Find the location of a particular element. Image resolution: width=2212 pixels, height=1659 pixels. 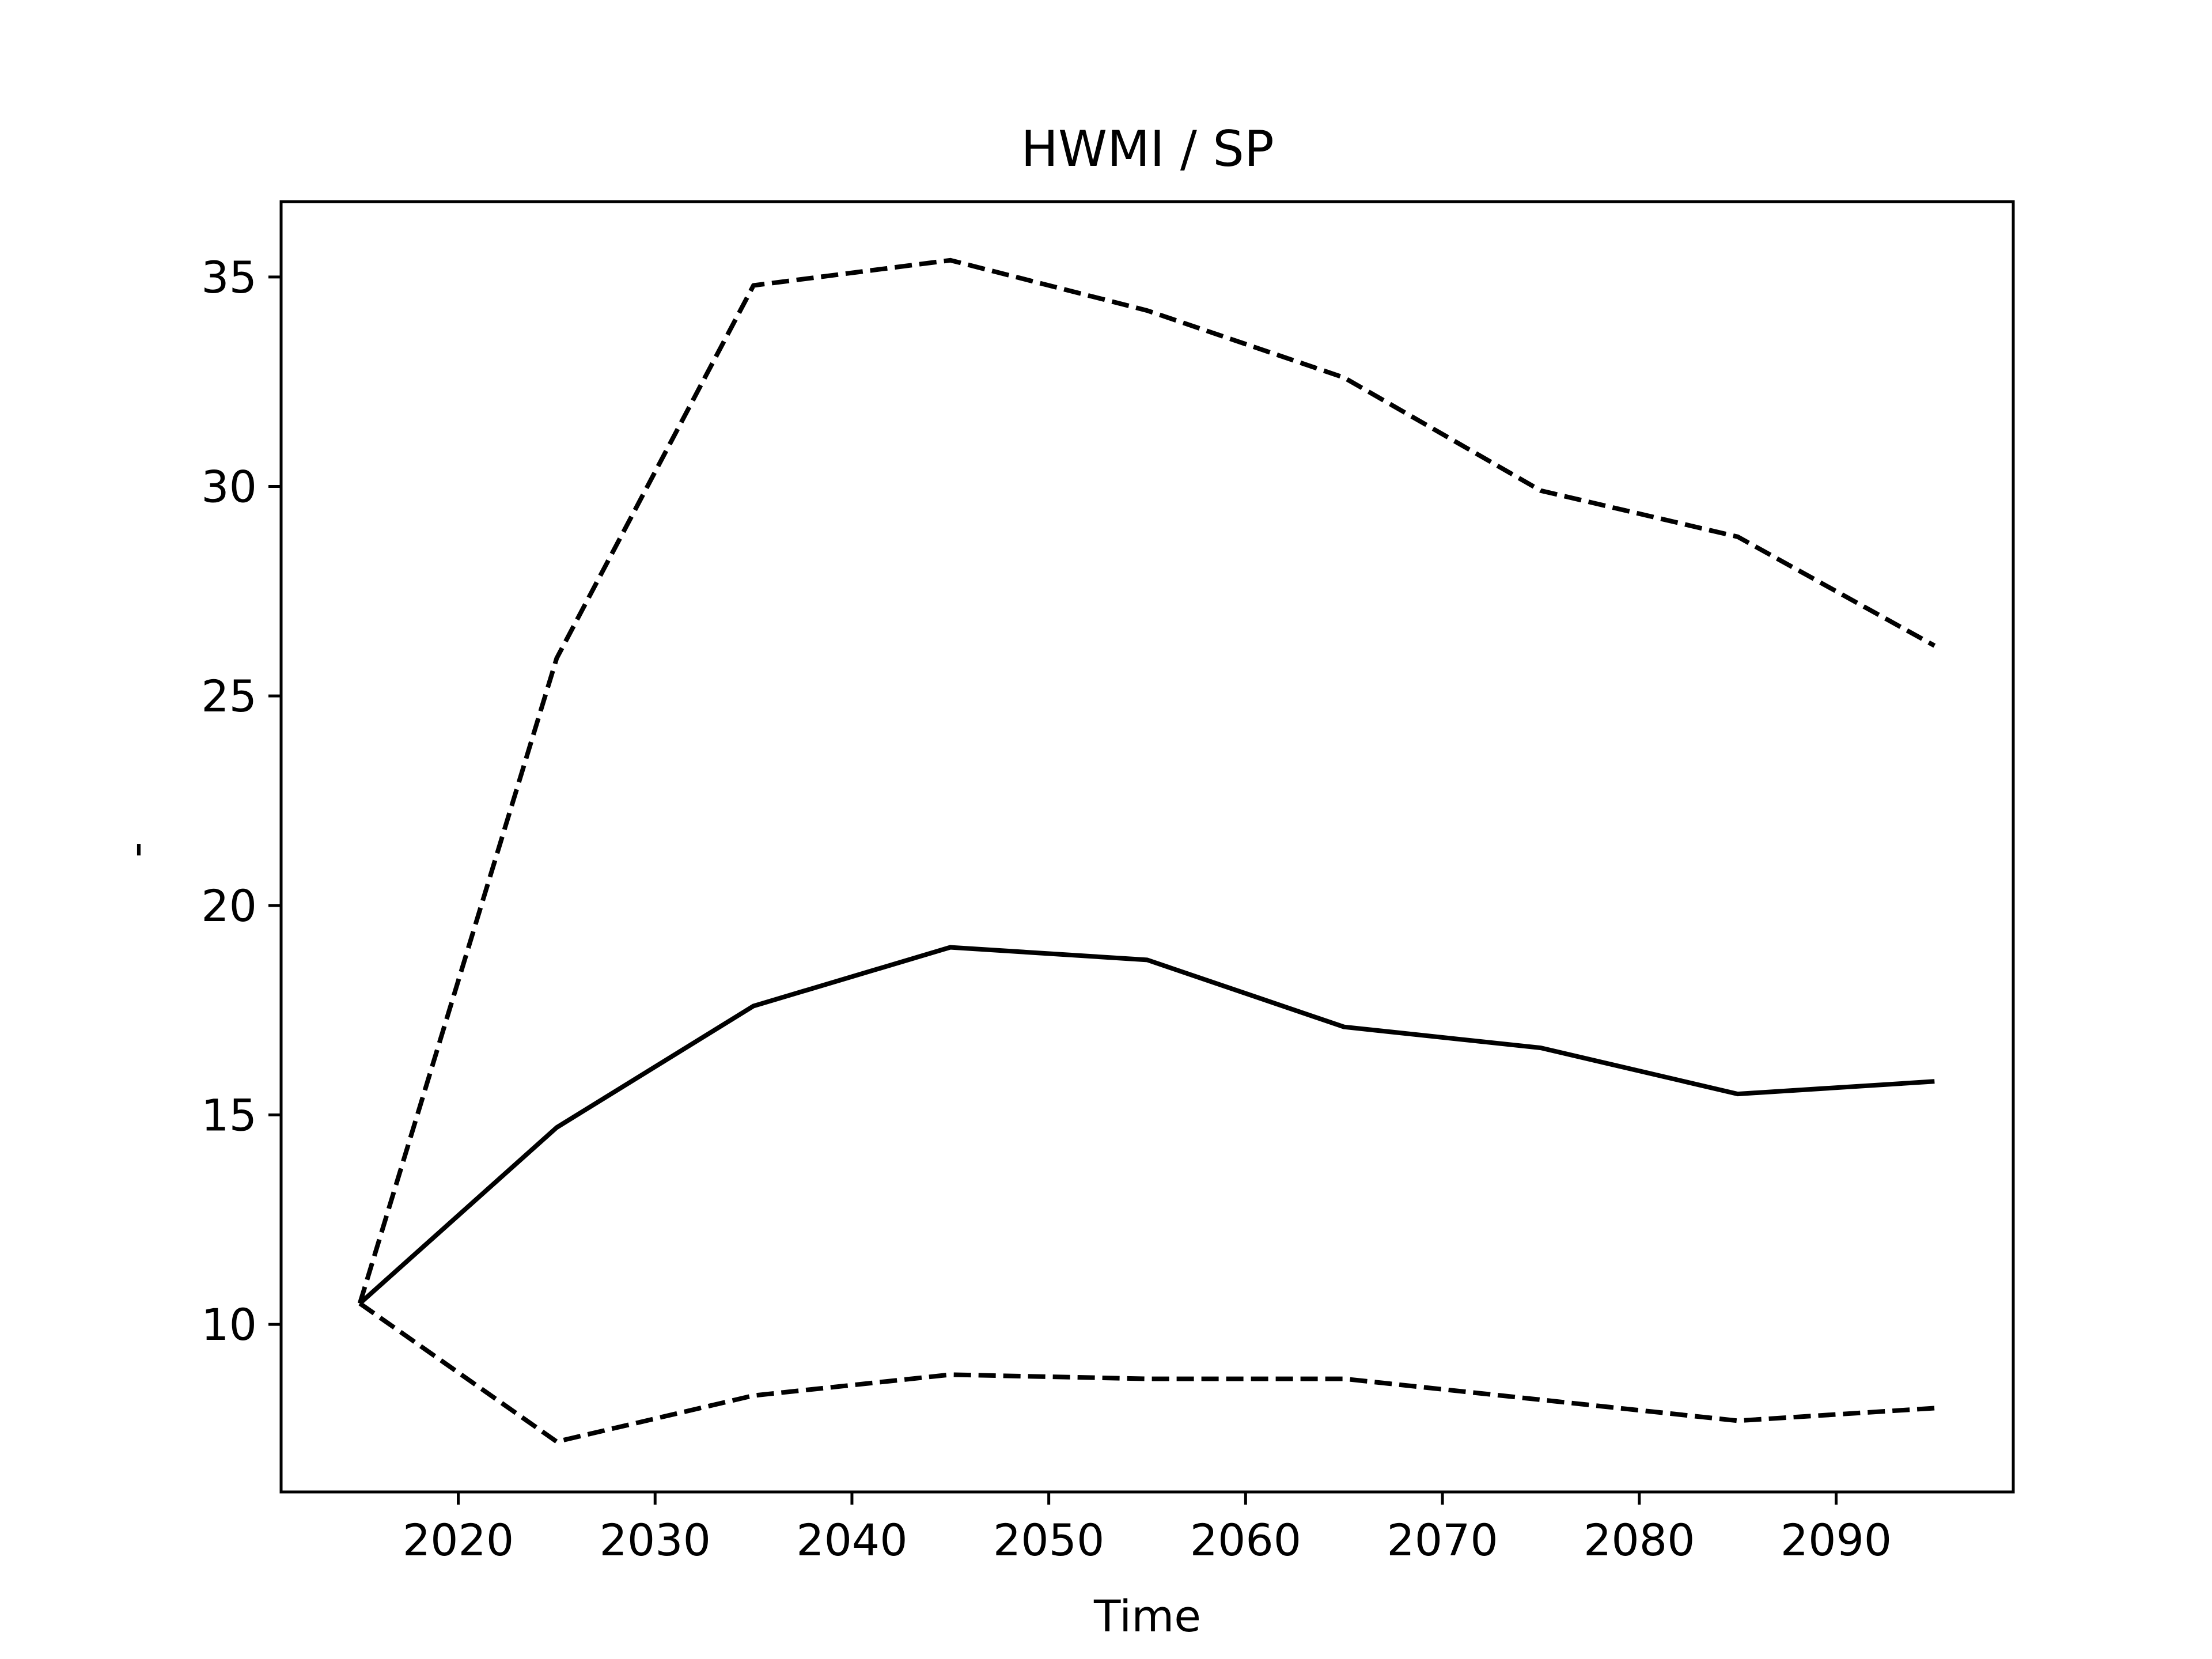

y-tick-label: 35 is located at coordinates (229, 277).